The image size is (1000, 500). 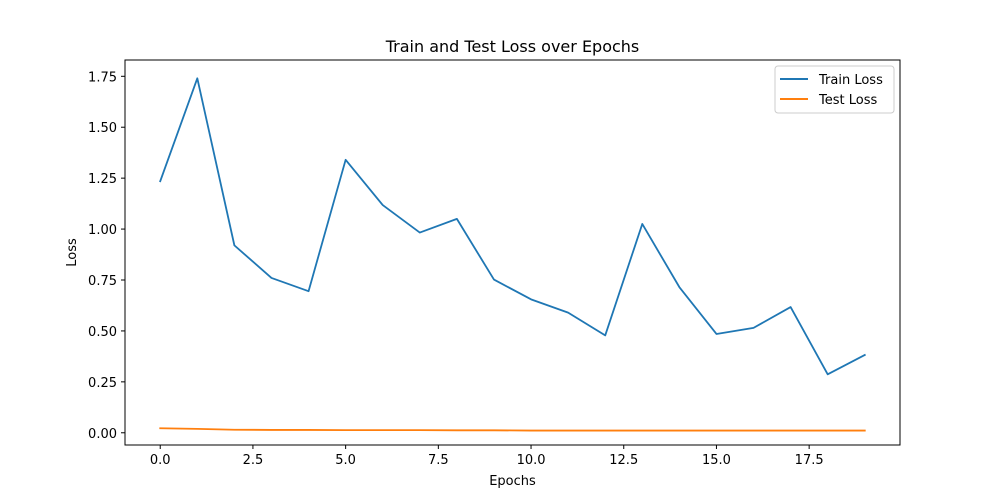 I want to click on x-tick-label: 17.5, so click(x=809, y=460).